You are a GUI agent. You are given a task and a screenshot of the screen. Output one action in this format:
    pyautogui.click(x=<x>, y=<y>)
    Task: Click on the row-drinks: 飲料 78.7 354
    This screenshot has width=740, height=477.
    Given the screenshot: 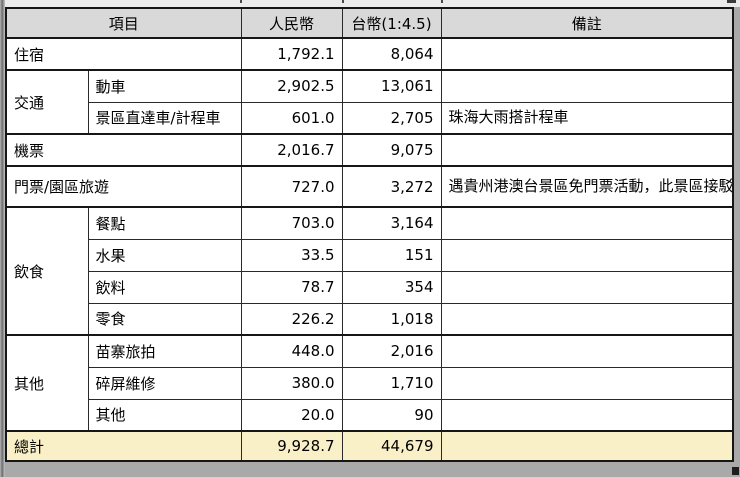 What is the action you would take?
    pyautogui.click(x=370, y=287)
    